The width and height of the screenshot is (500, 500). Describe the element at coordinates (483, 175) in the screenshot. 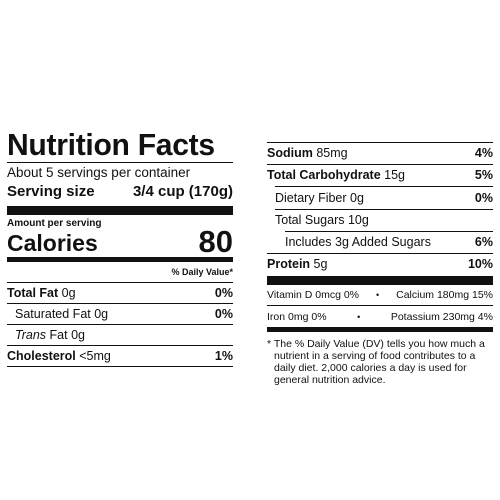

I see `nutrient-dv: 5%` at that location.